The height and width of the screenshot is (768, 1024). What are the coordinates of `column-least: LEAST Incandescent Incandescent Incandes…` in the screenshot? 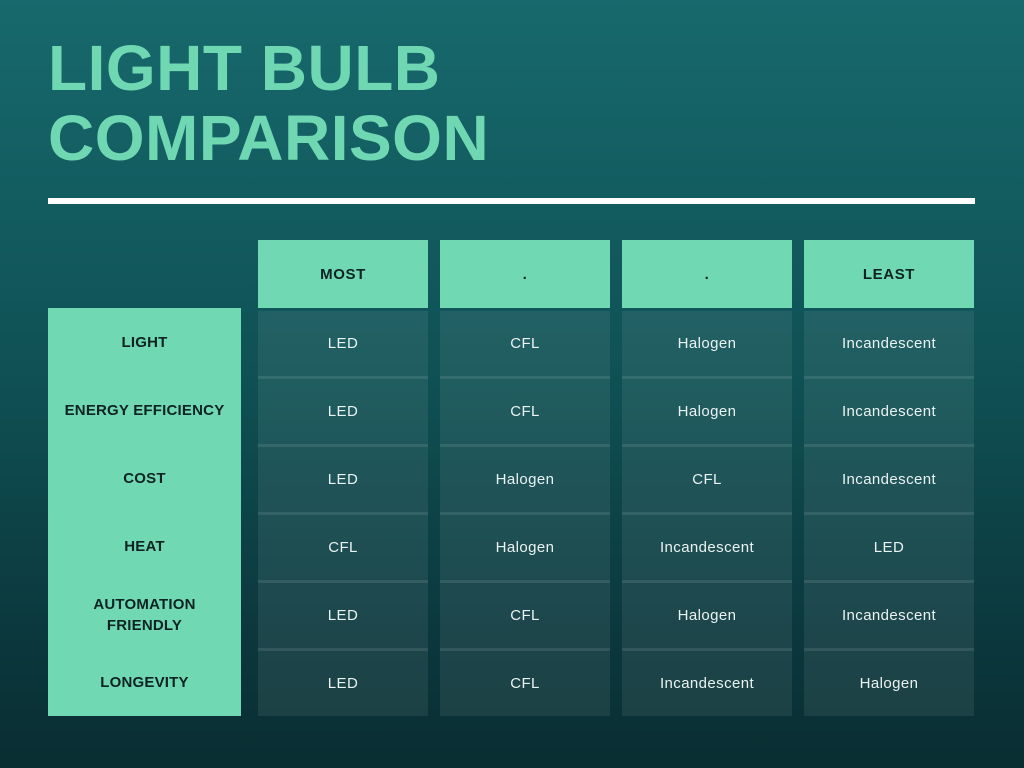 It's located at (889, 478).